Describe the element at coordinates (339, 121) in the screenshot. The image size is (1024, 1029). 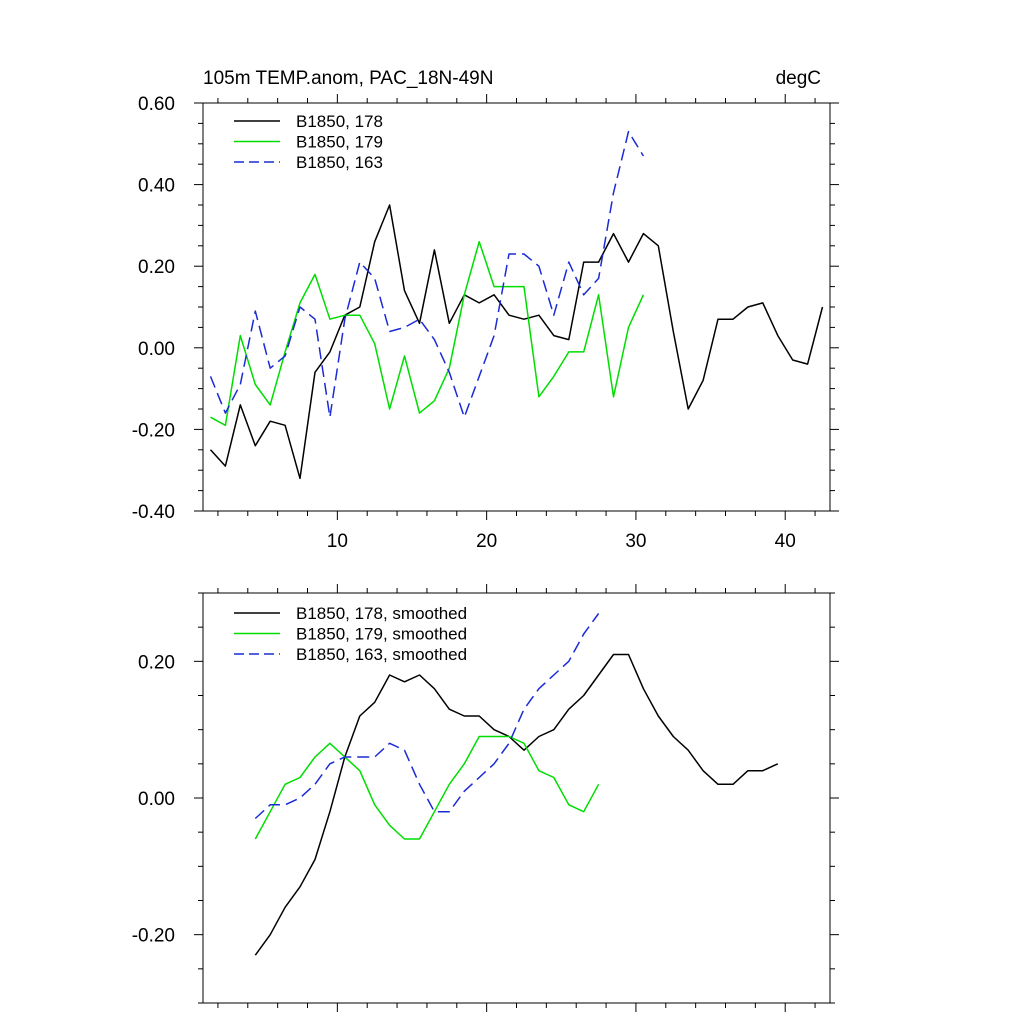
I see `legend-label: B1850, 178` at that location.